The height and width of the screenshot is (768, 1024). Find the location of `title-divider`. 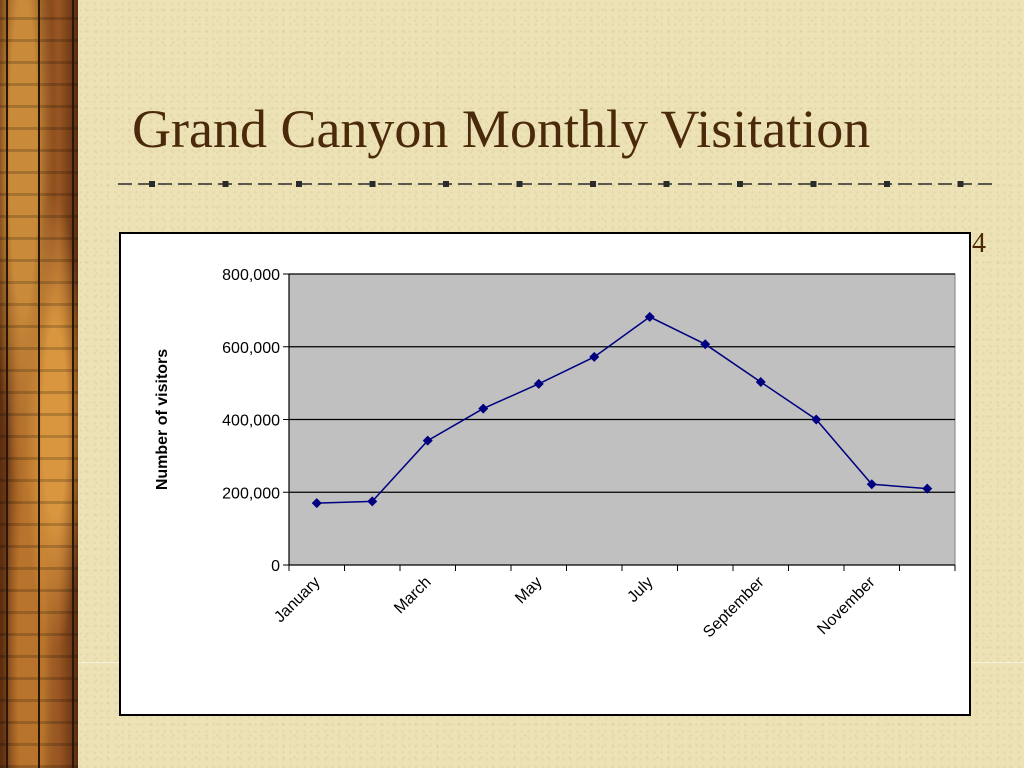

title-divider is located at coordinates (556, 184).